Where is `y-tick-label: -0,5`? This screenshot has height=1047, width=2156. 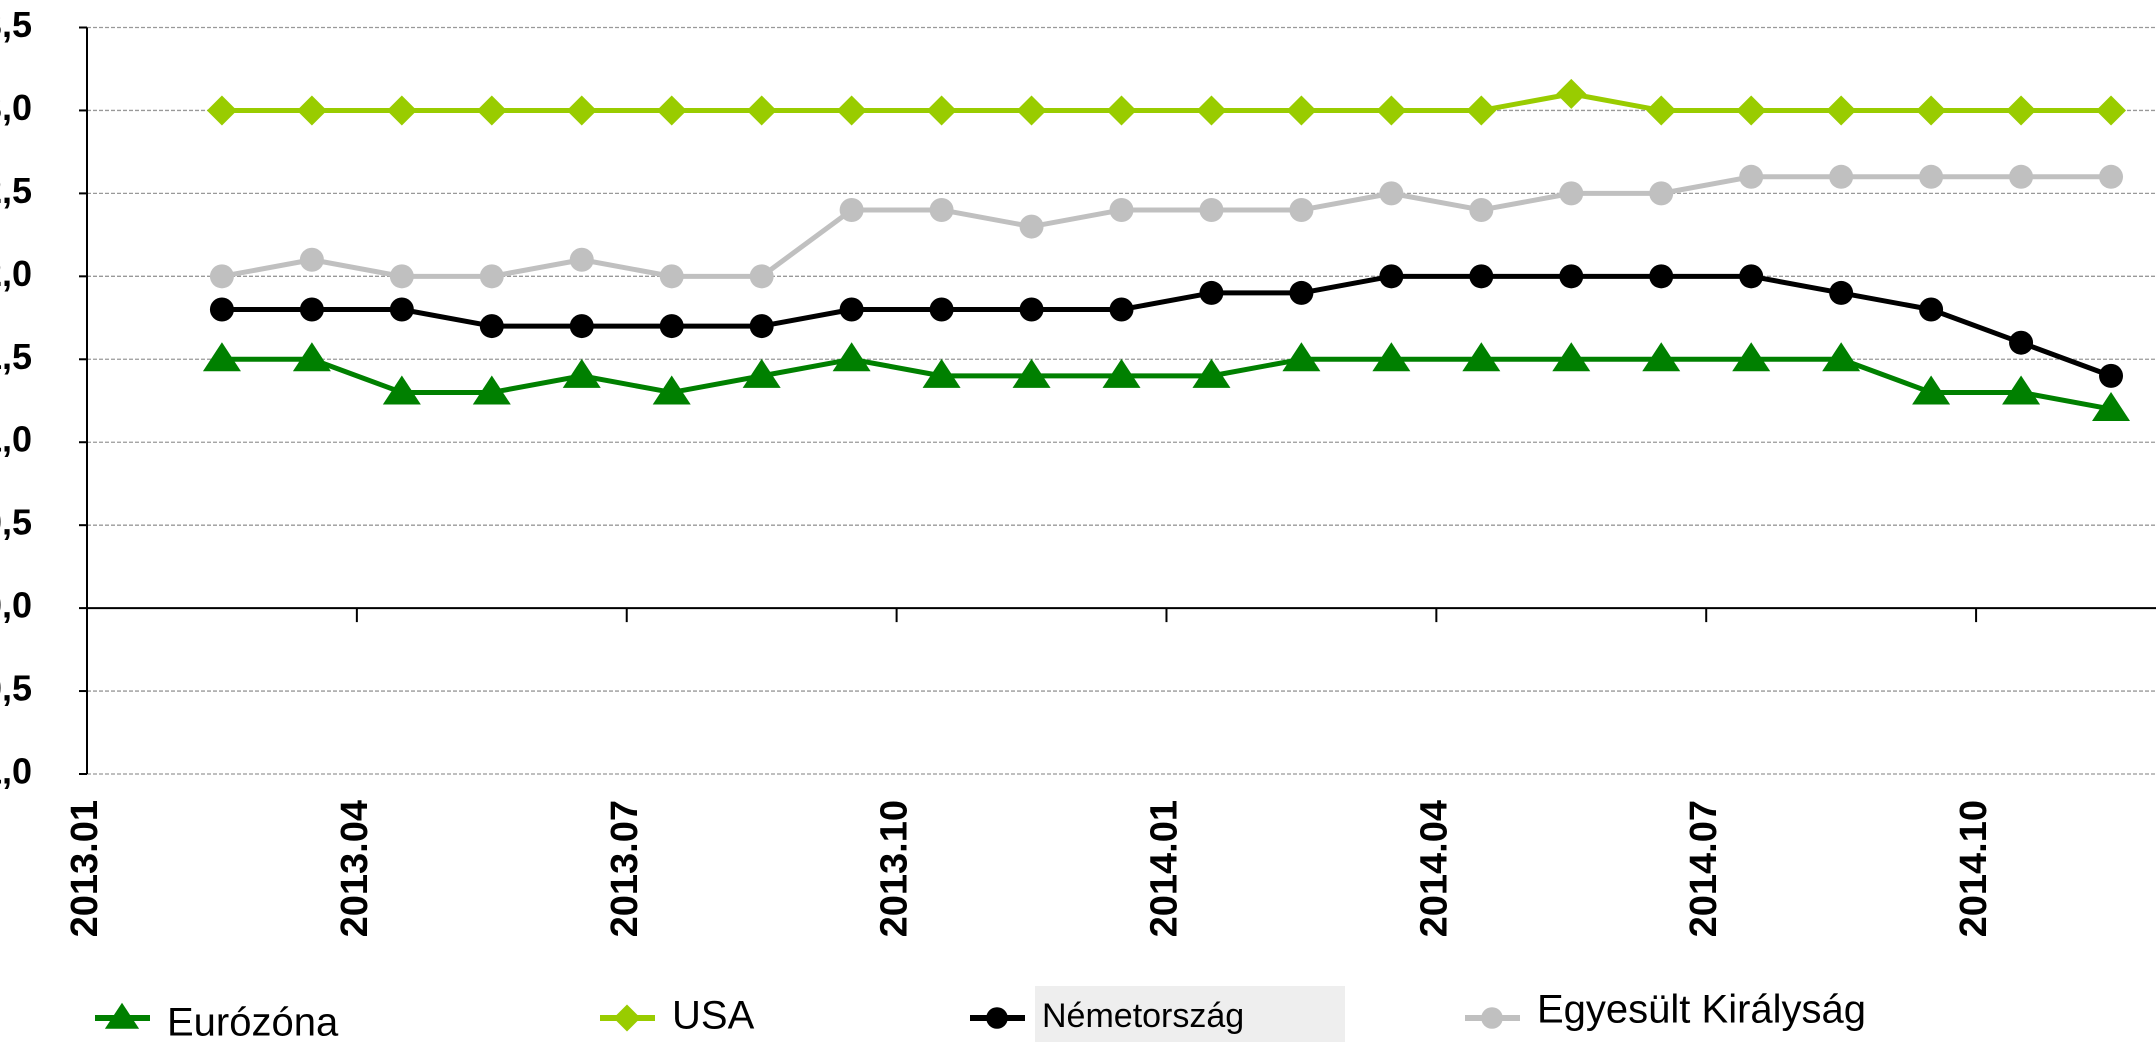 y-tick-label: -0,5 is located at coordinates (16, 688).